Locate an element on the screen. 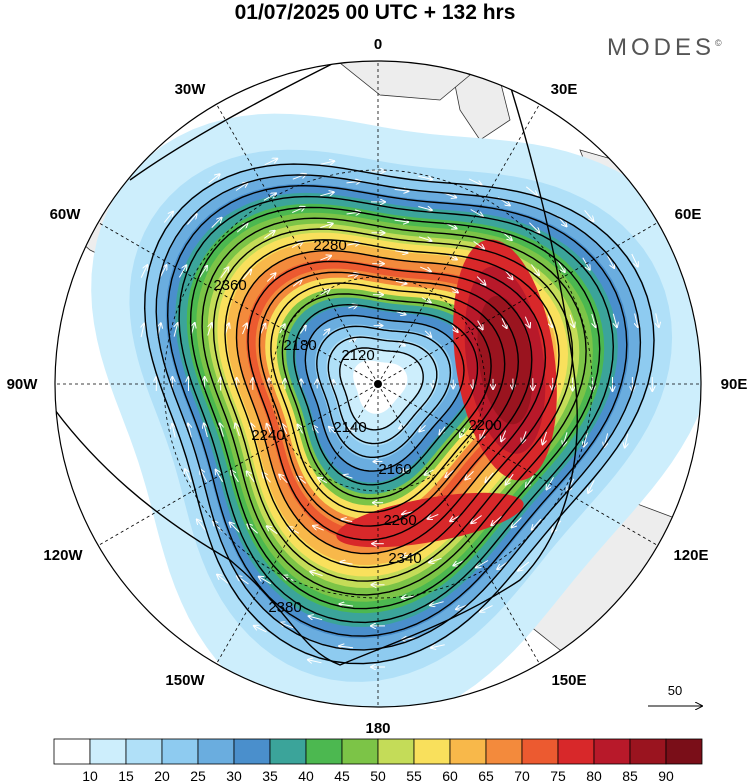  brand-logo: MODES© is located at coordinates (664, 48).